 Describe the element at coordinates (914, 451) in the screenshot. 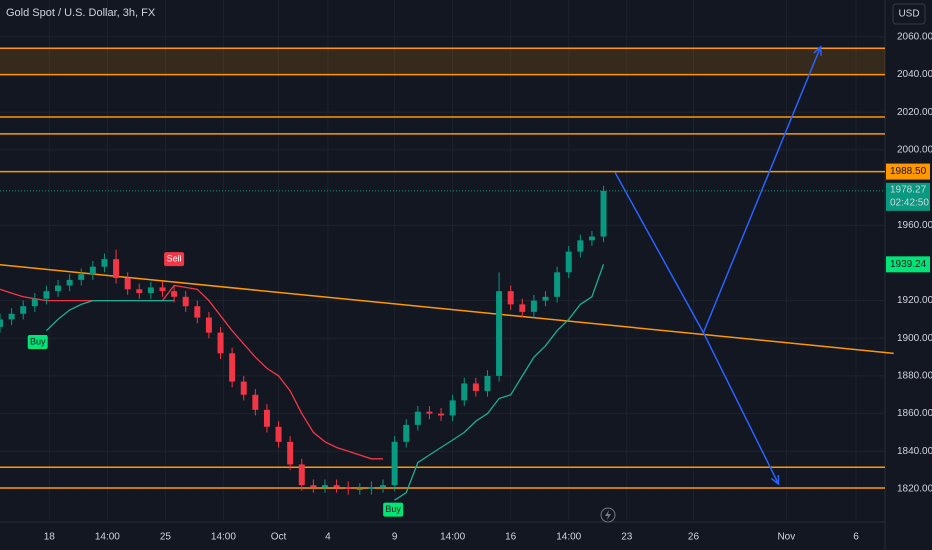

I see `y-tick-label: 1840.00` at that location.